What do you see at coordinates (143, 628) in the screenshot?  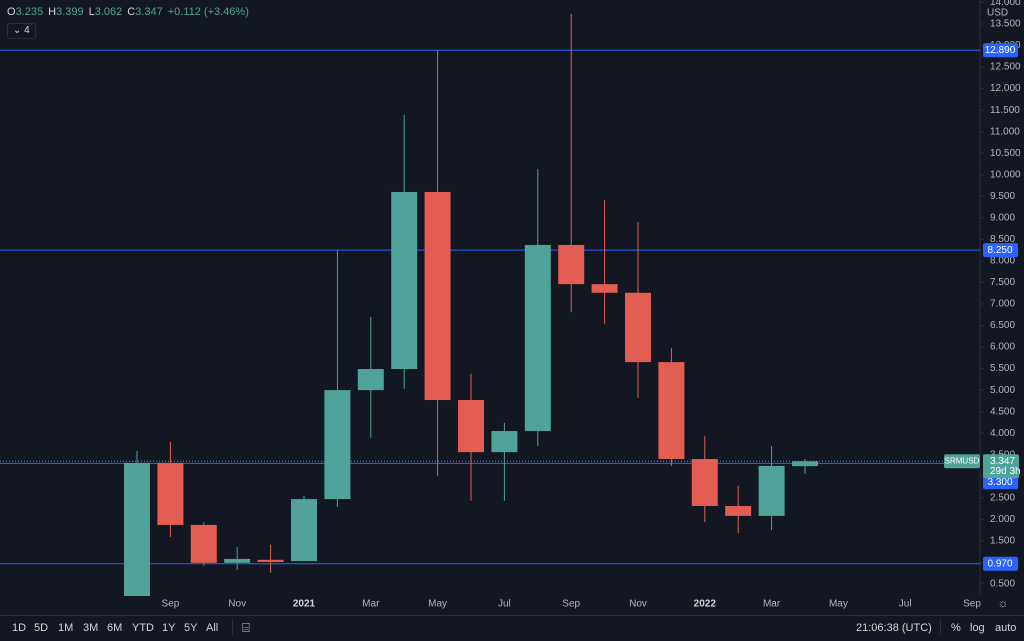 I see `range-button: YTD` at bounding box center [143, 628].